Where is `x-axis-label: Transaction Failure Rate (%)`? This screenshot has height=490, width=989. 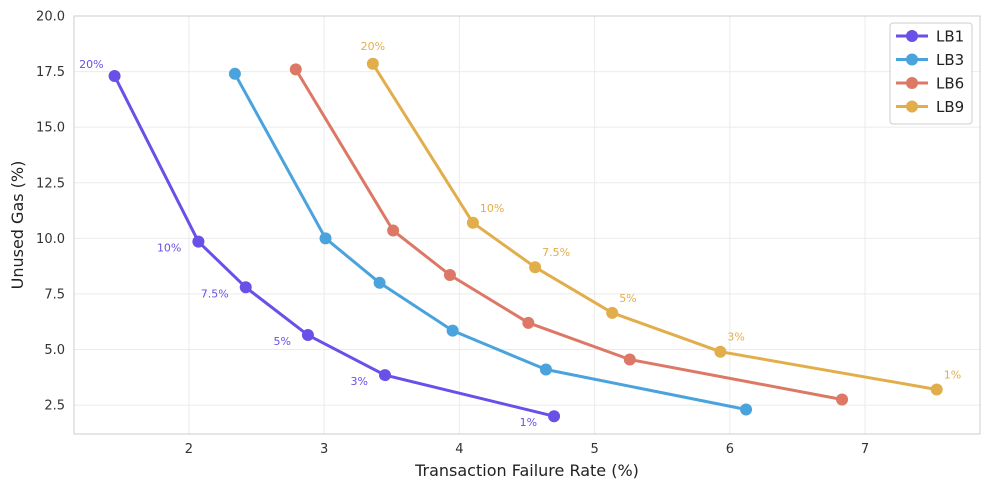
x-axis-label: Transaction Failure Rate (%) is located at coordinates (526, 470).